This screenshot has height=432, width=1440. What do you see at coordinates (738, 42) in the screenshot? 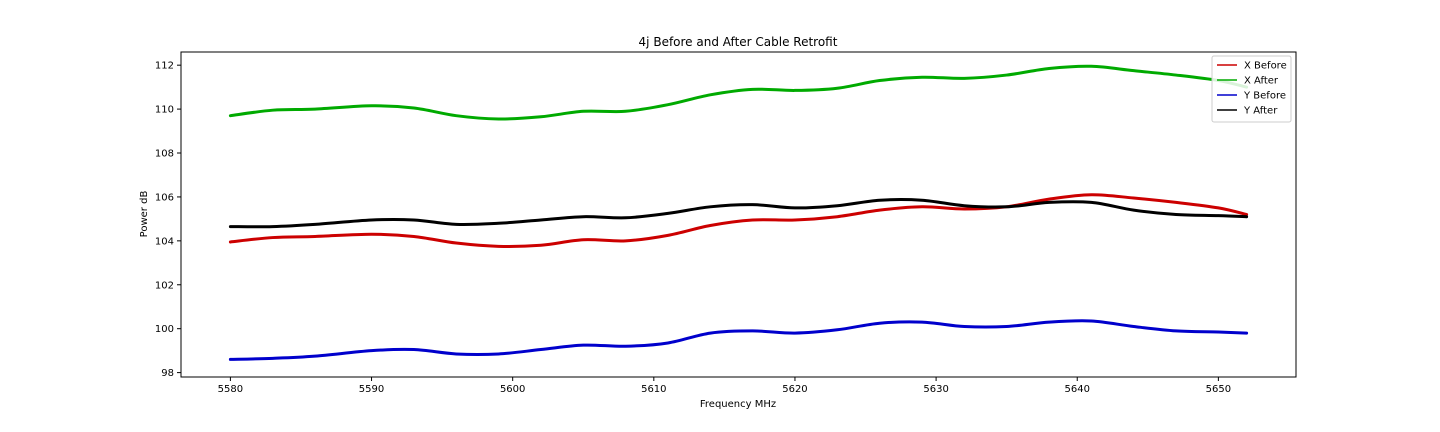
I see `chart-title: 4j Before and After Cable Retrofit` at bounding box center [738, 42].